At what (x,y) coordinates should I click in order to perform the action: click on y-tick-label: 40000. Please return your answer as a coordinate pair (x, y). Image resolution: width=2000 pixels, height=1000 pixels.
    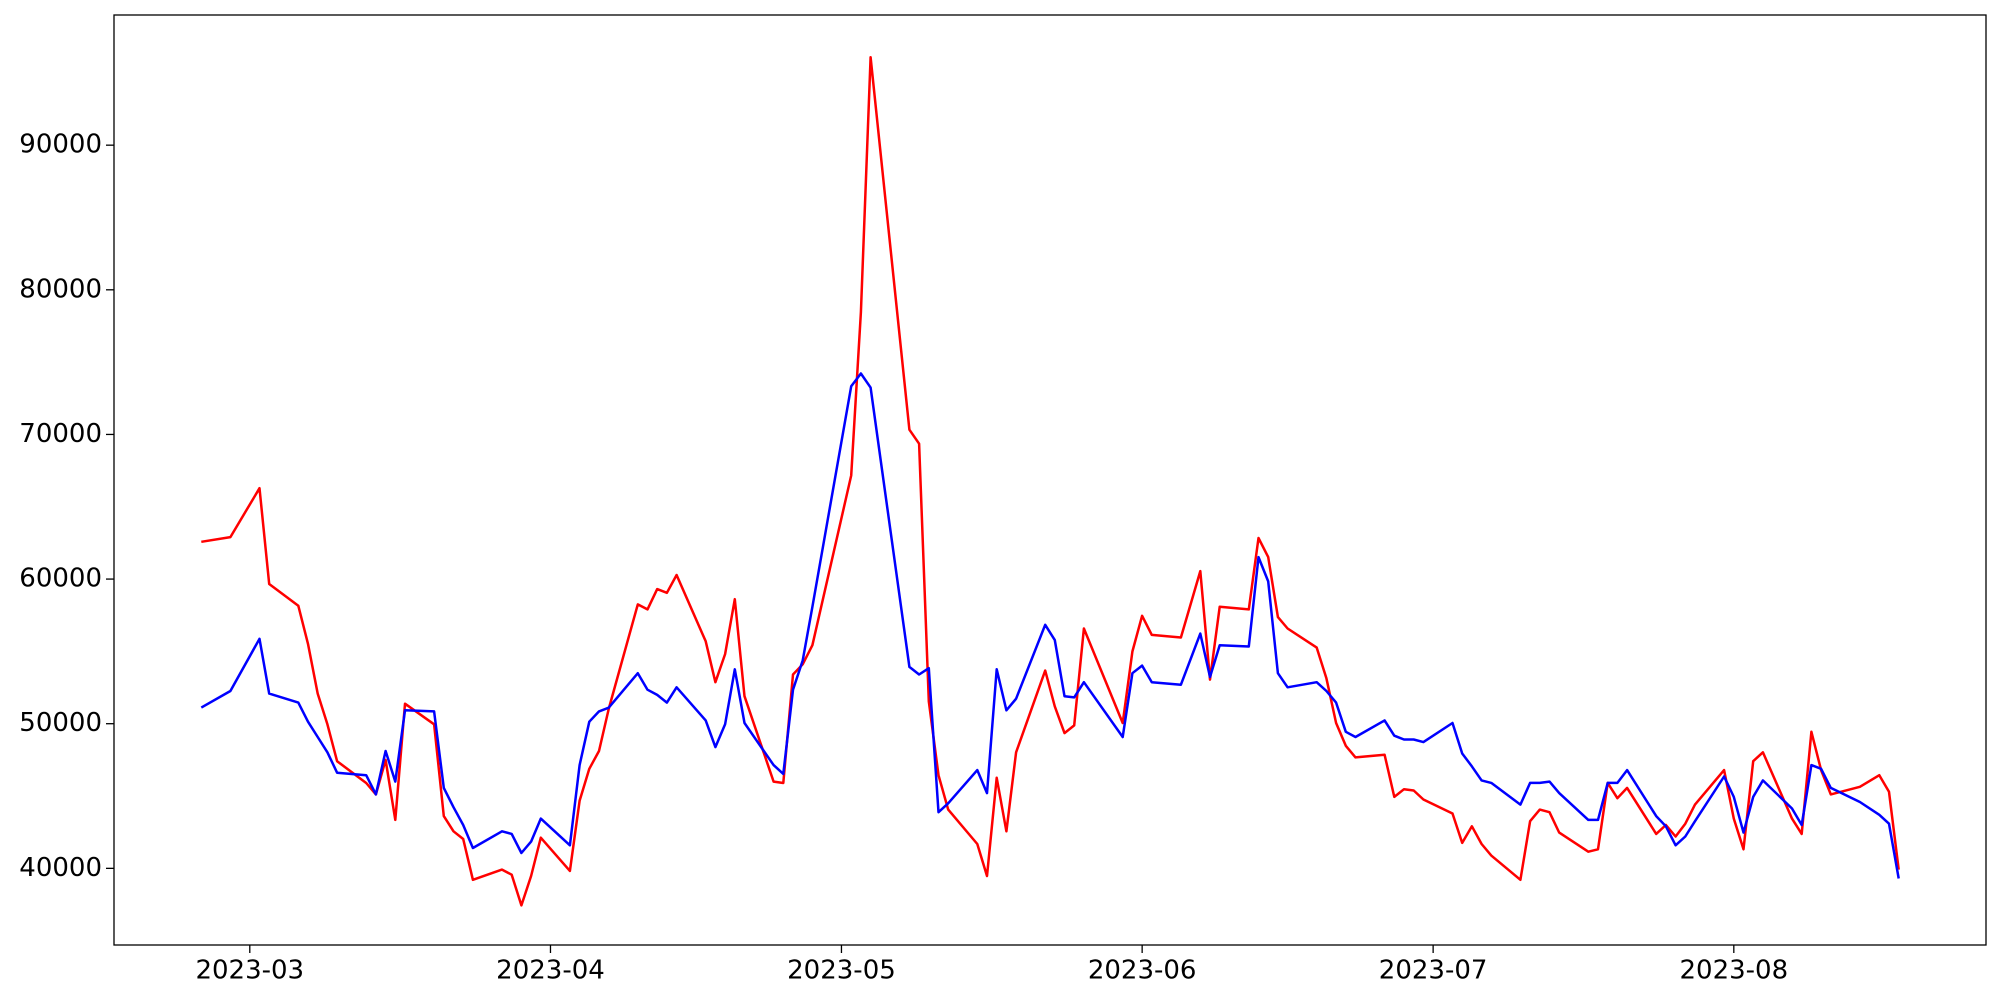
    Looking at the image, I should click on (60, 868).